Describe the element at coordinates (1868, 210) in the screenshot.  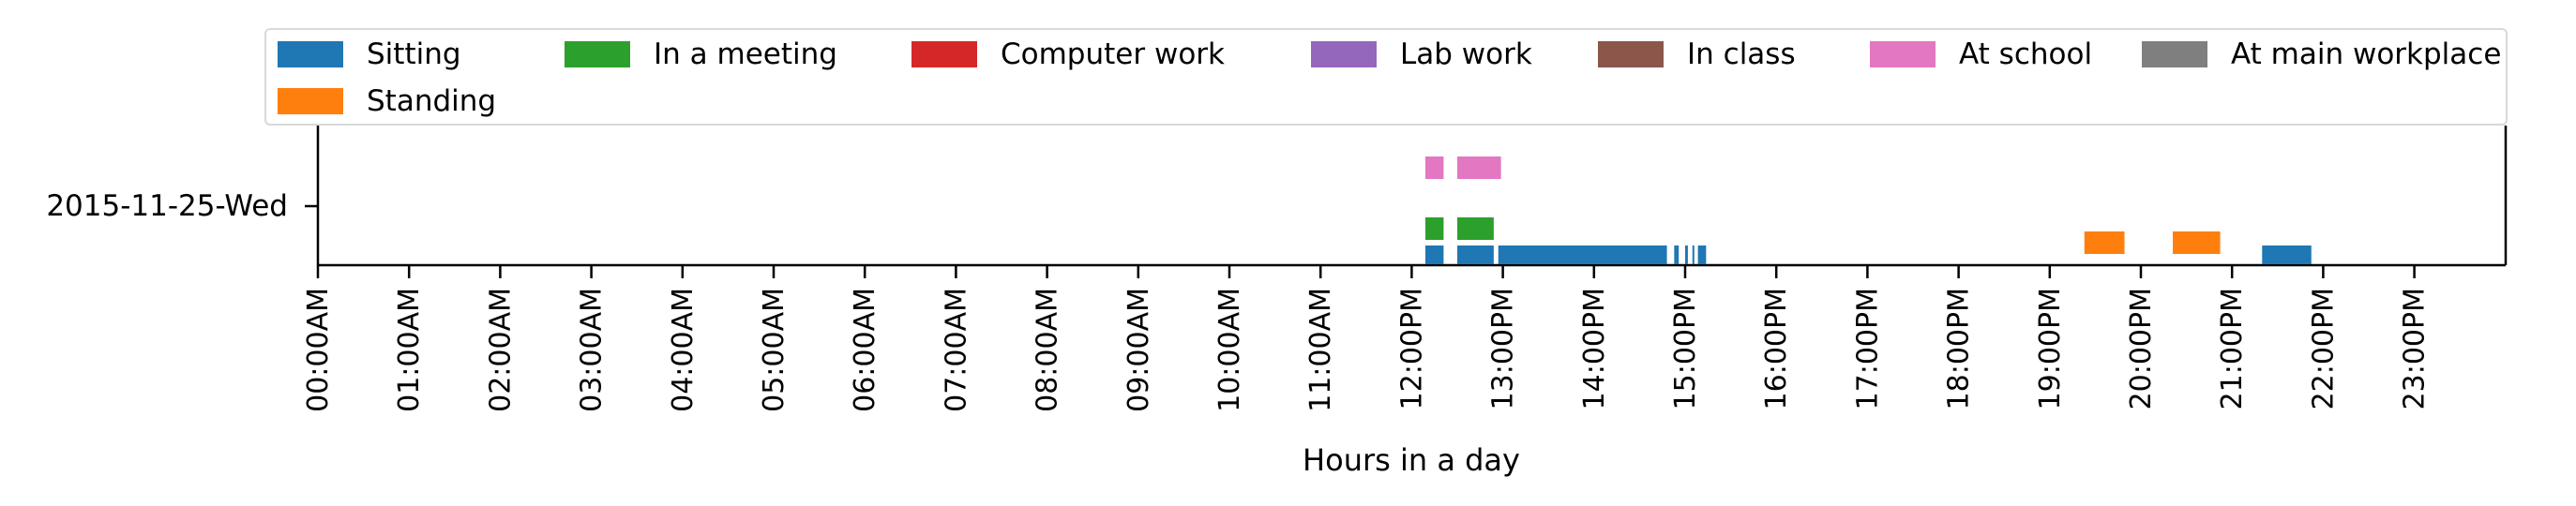
I see `activity-bars` at that location.